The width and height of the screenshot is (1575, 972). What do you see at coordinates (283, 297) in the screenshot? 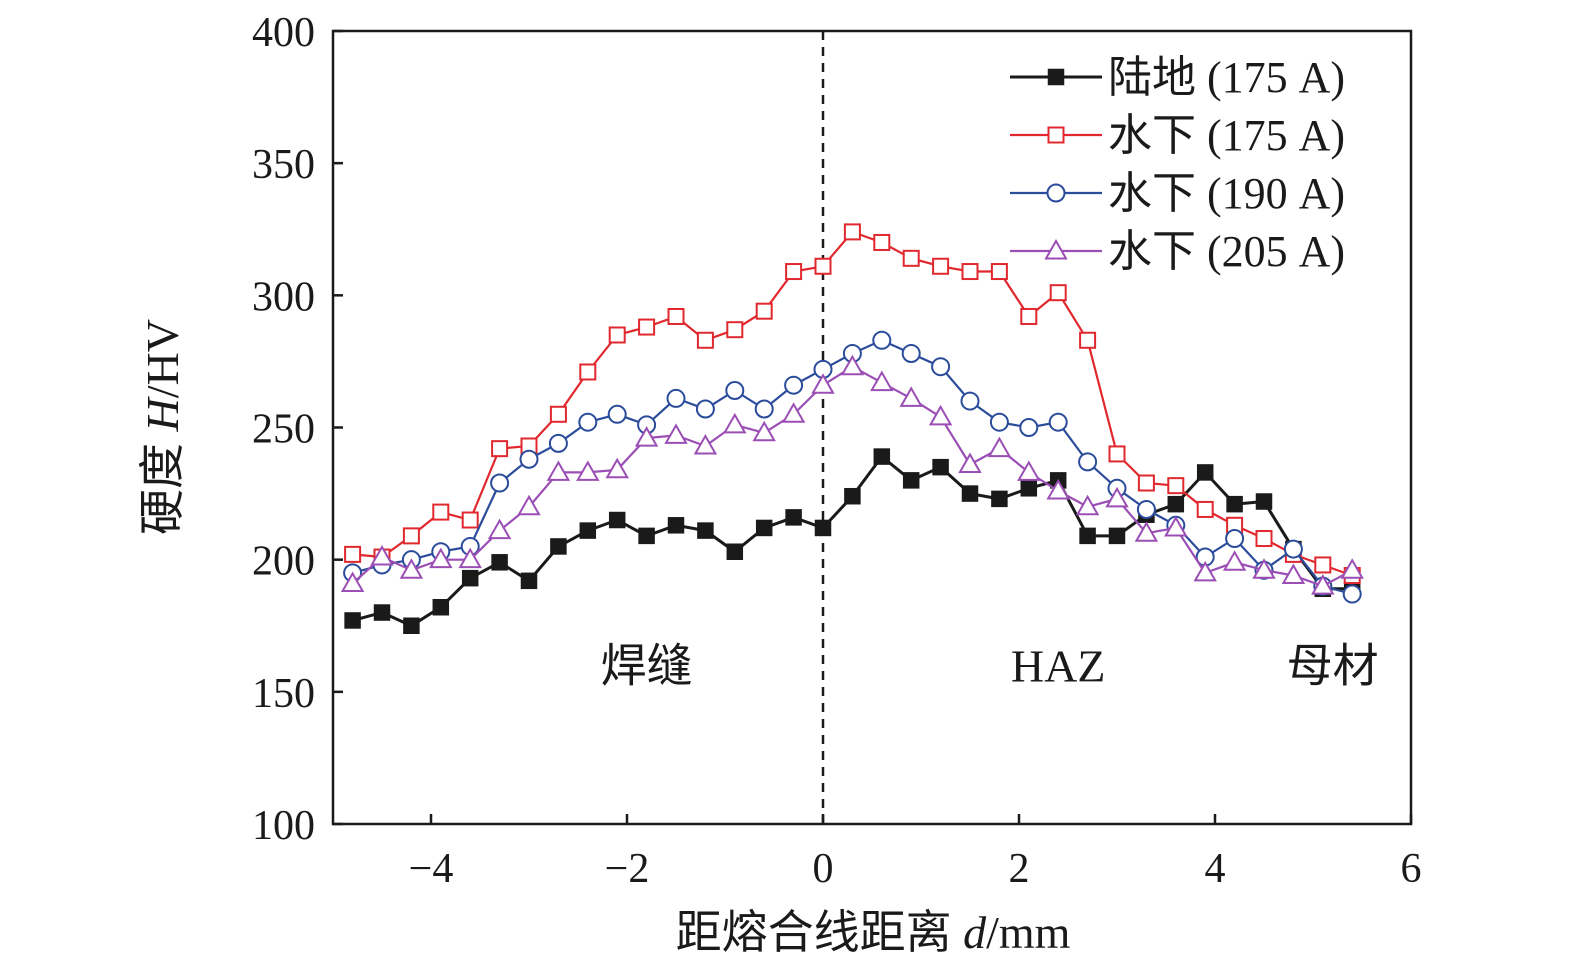
I see `y-tick-label: 300` at bounding box center [283, 297].